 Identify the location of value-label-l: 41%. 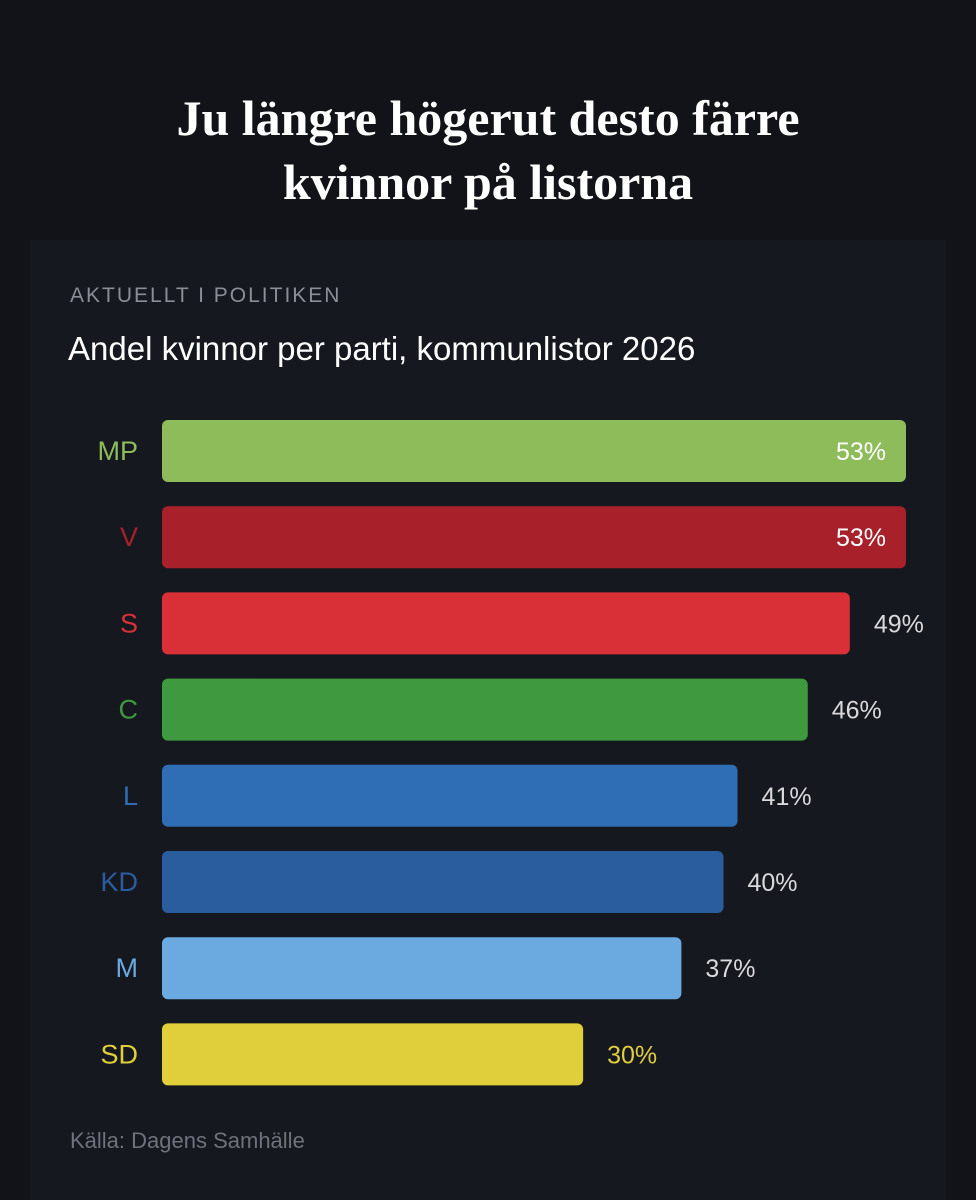
(787, 797).